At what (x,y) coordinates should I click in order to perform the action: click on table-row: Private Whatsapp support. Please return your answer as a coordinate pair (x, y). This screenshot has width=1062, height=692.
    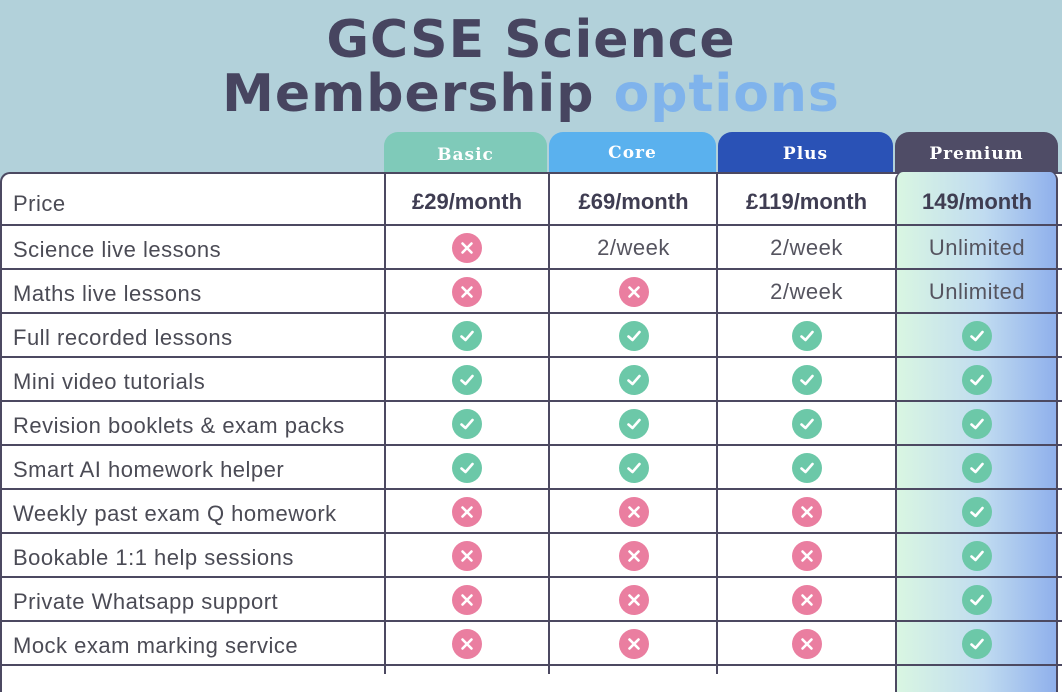
    Looking at the image, I should click on (531, 600).